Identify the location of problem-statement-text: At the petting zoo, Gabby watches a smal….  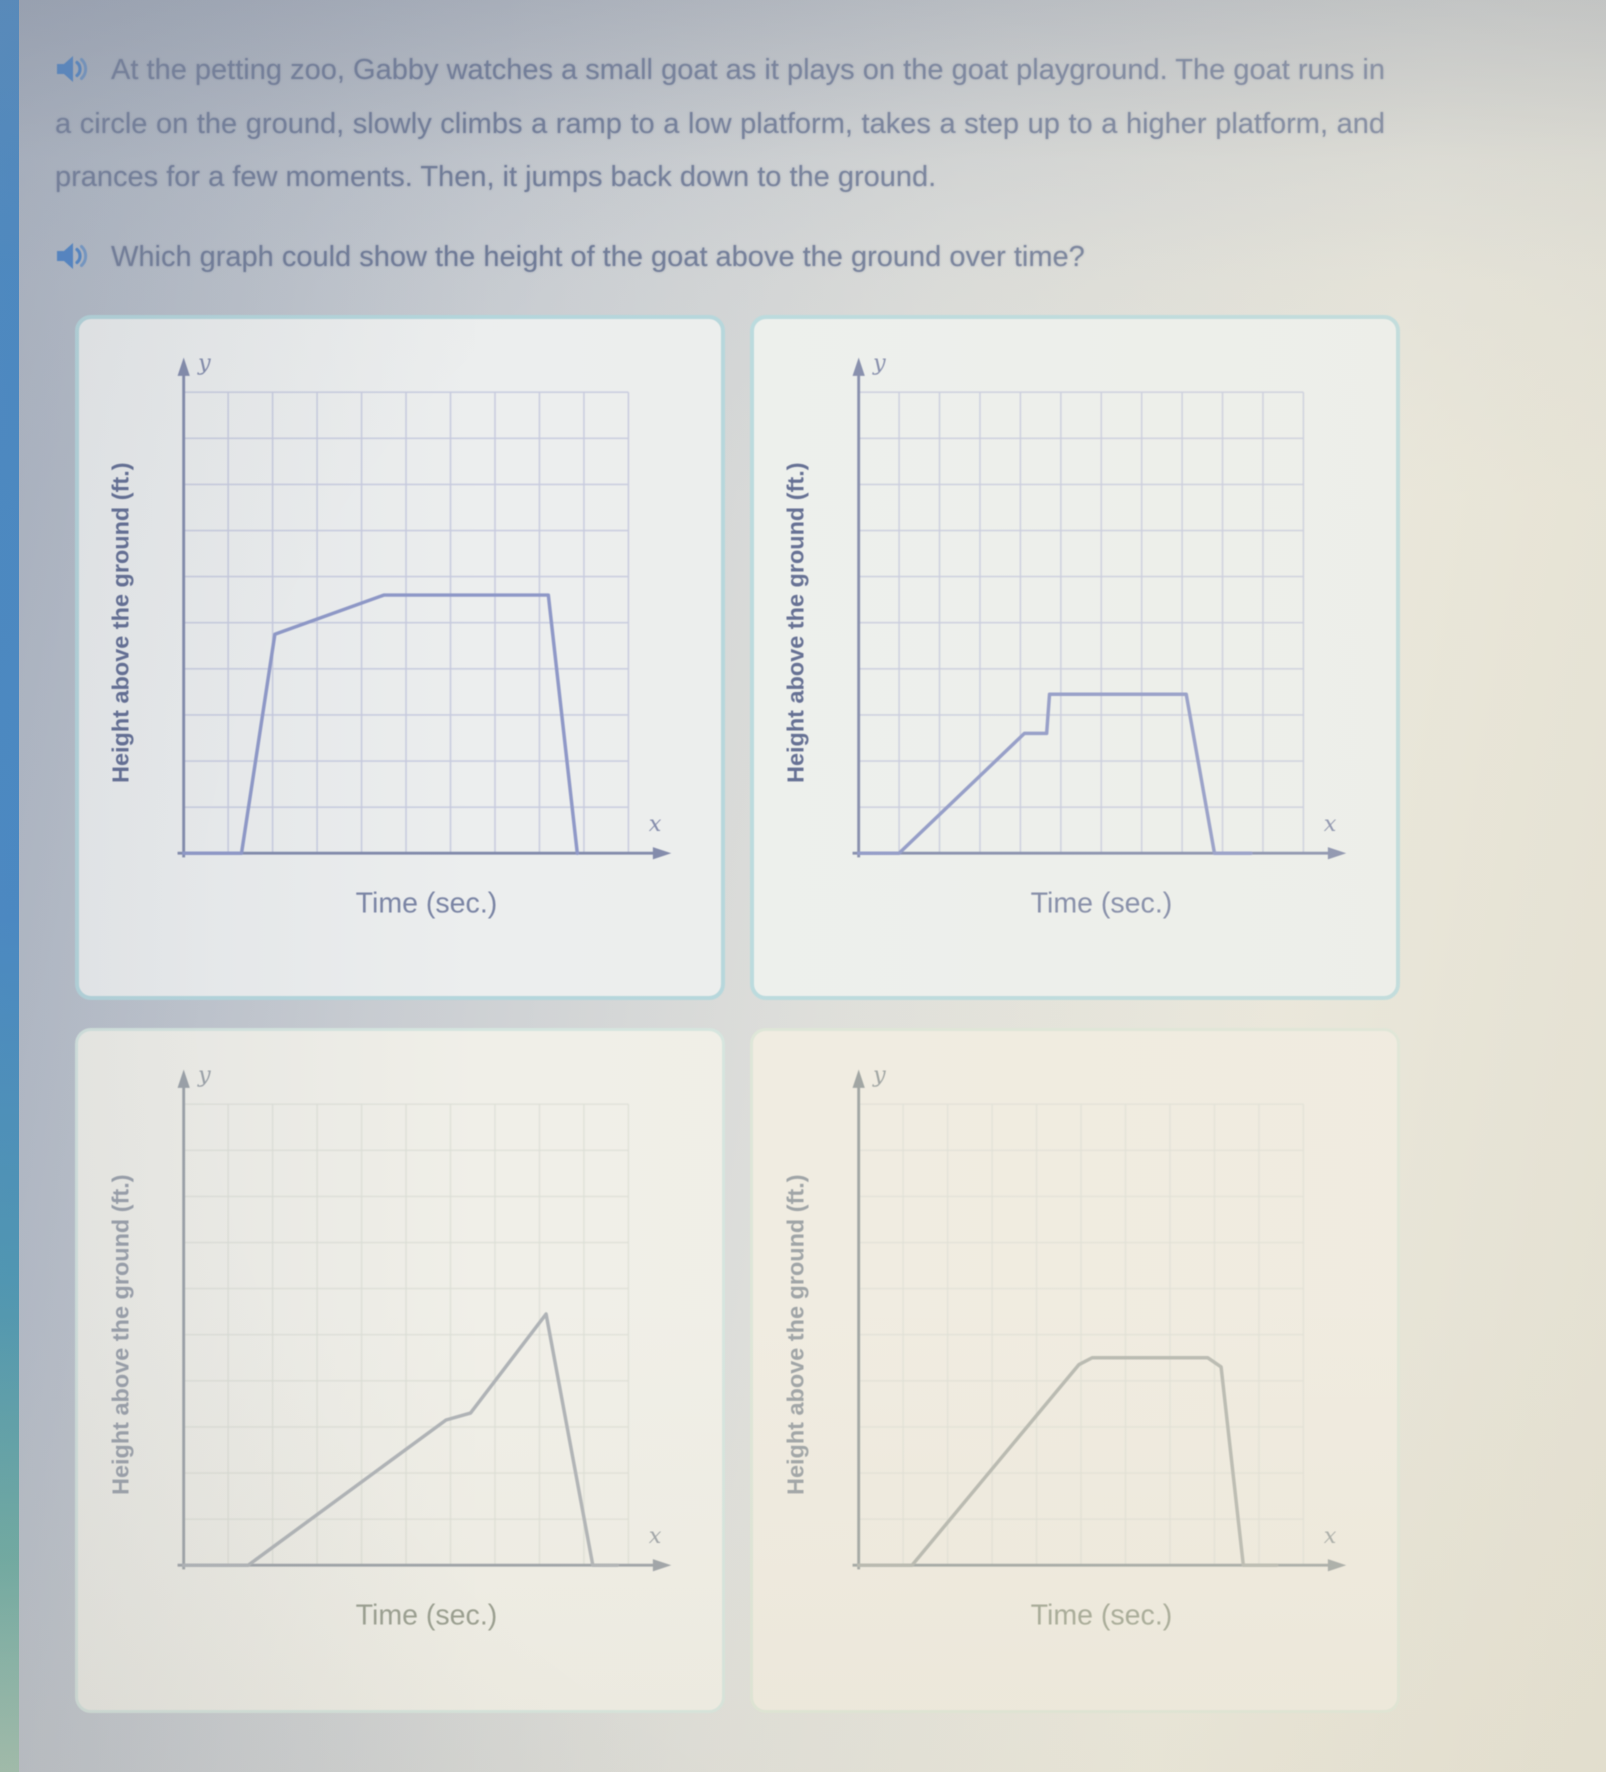
(720, 124).